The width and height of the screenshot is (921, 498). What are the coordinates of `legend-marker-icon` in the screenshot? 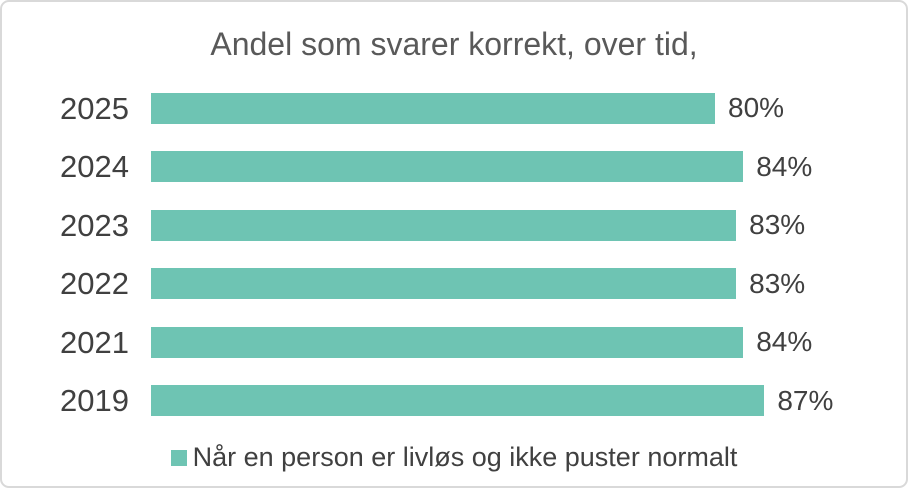 It's located at (178, 457).